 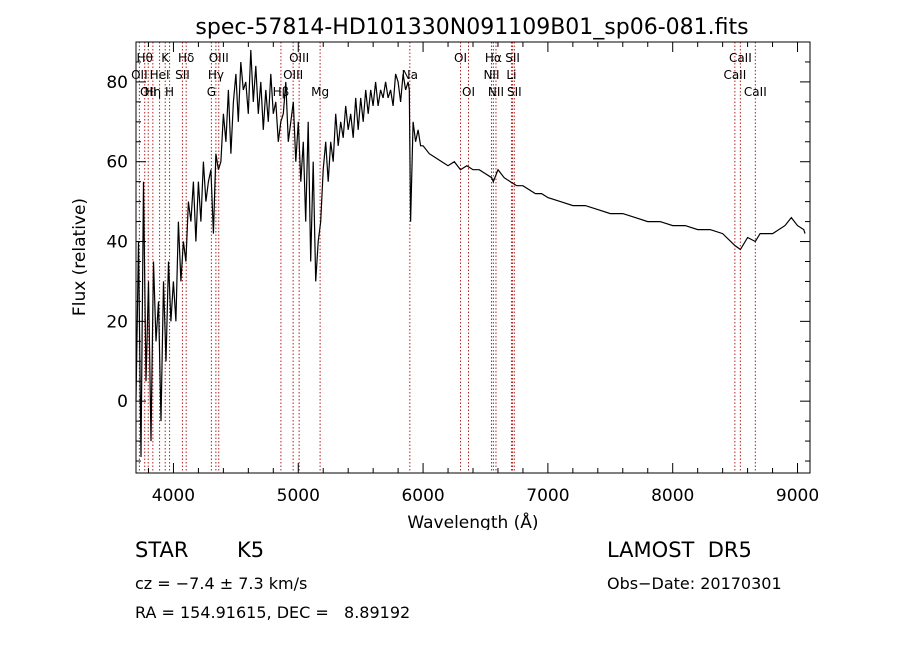 I want to click on x-axis-label: Wavelength (Å), so click(x=472, y=520).